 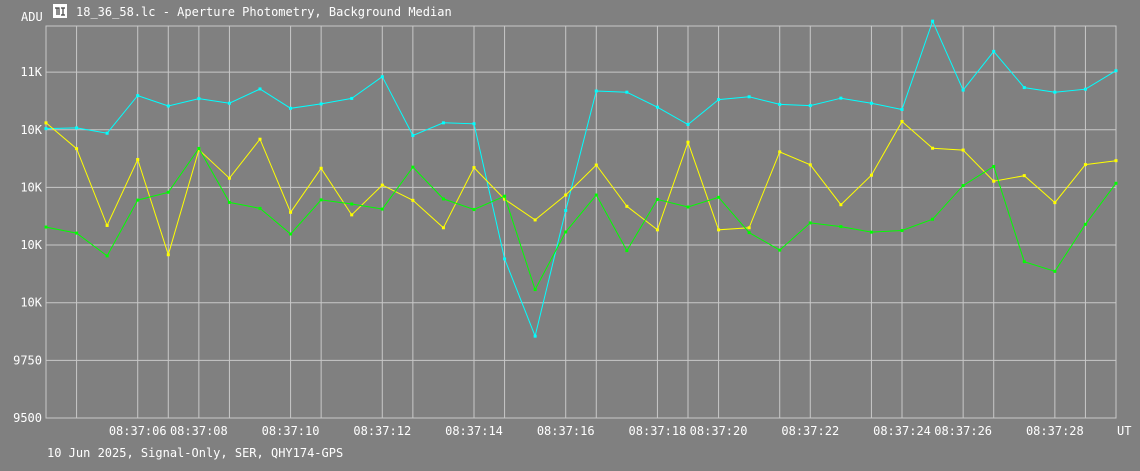 I want to click on x-tick-label: 08:37:10, so click(x=291, y=431).